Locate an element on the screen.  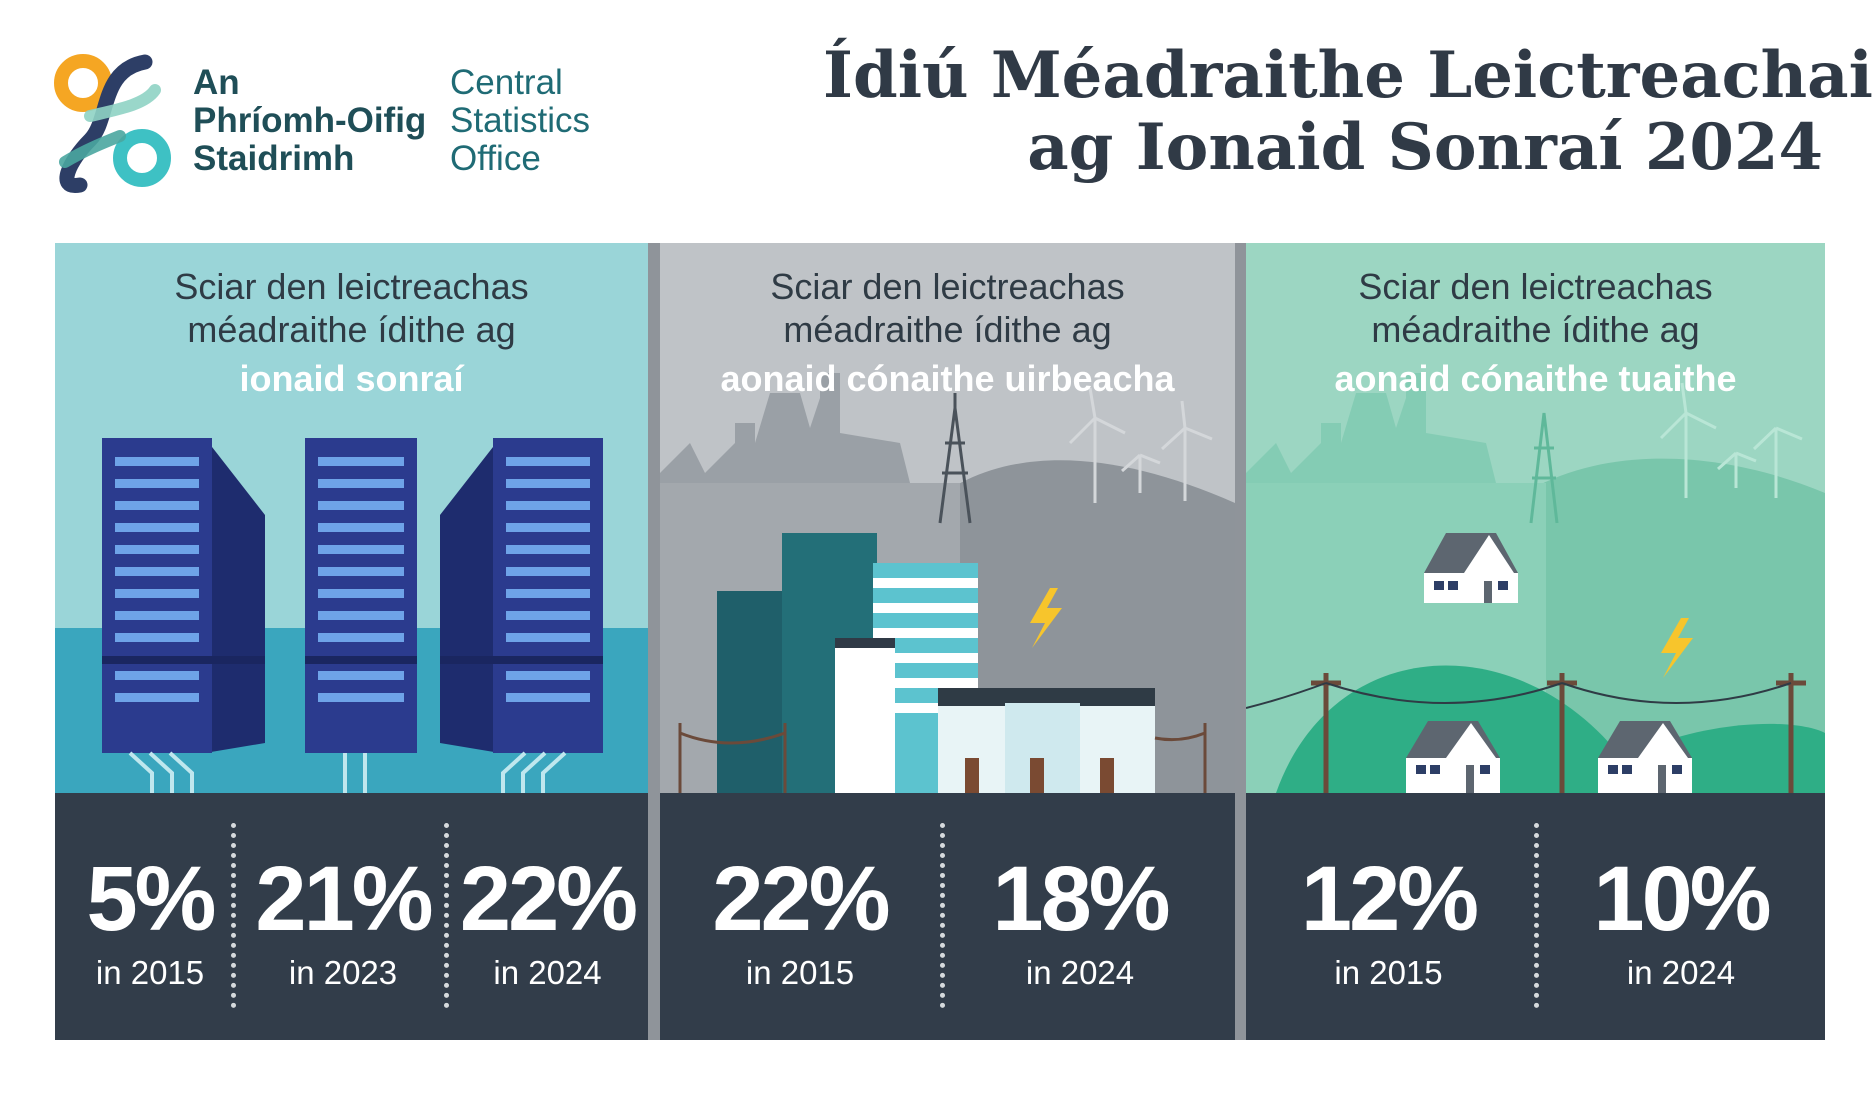
logo-english-line-1: Central is located at coordinates (506, 82).